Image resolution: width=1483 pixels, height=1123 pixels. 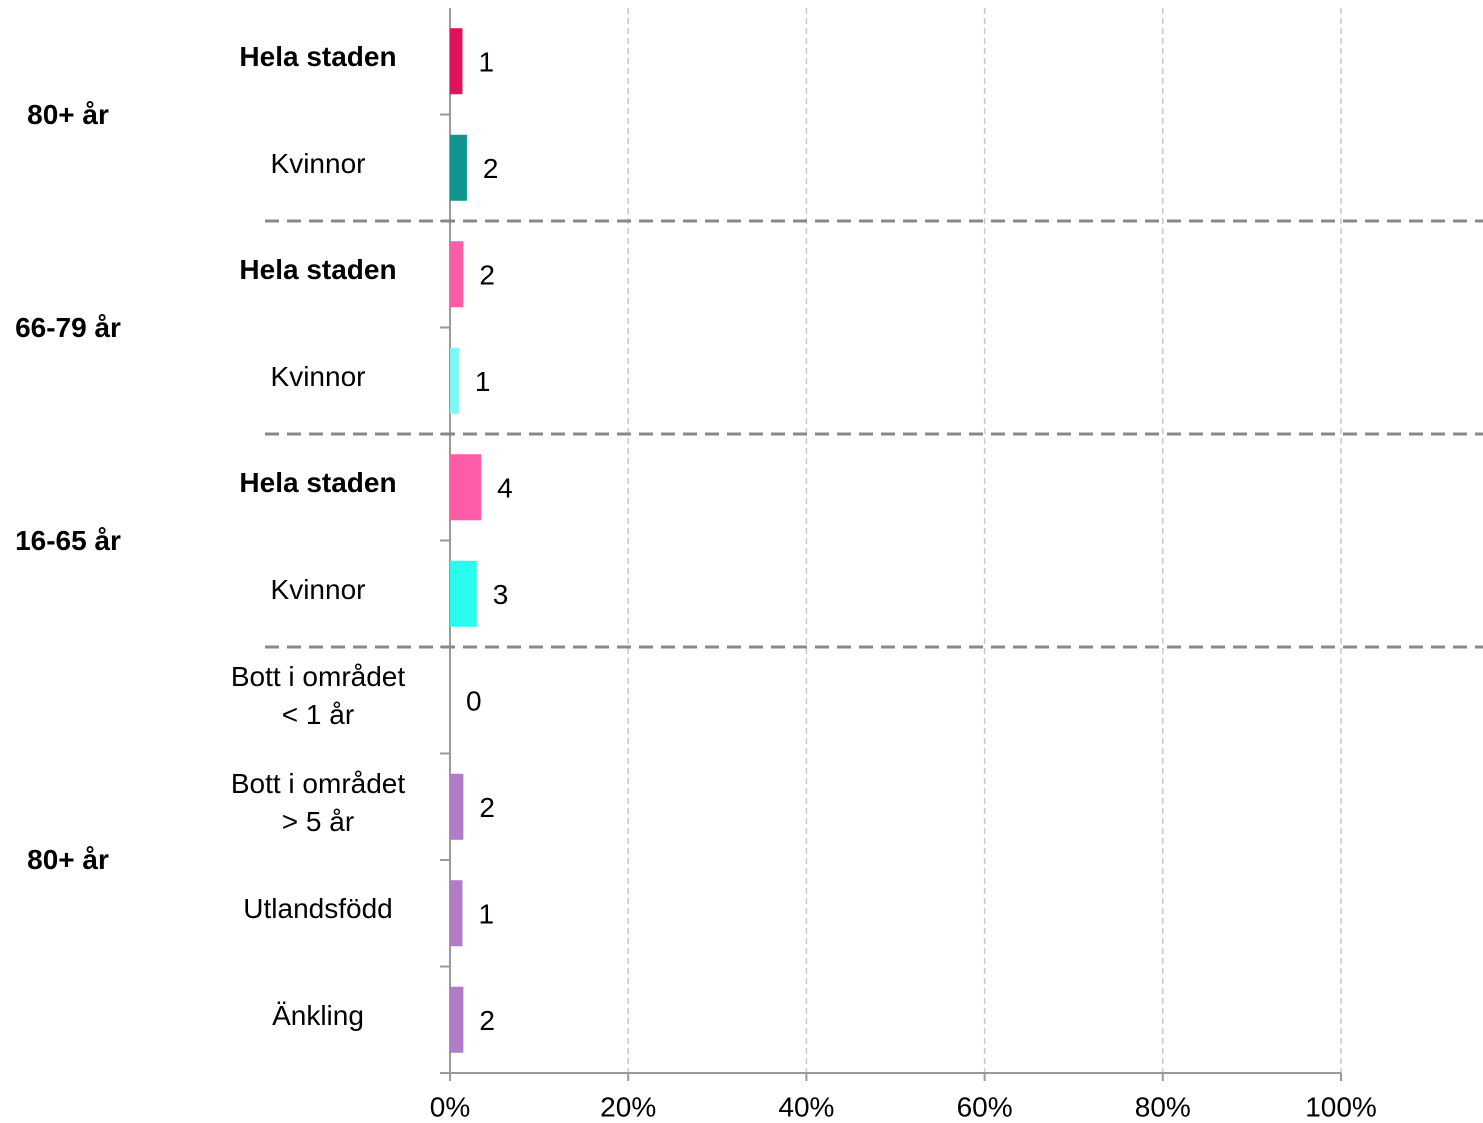 I want to click on x-tick-label: 60%, so click(x=985, y=1106).